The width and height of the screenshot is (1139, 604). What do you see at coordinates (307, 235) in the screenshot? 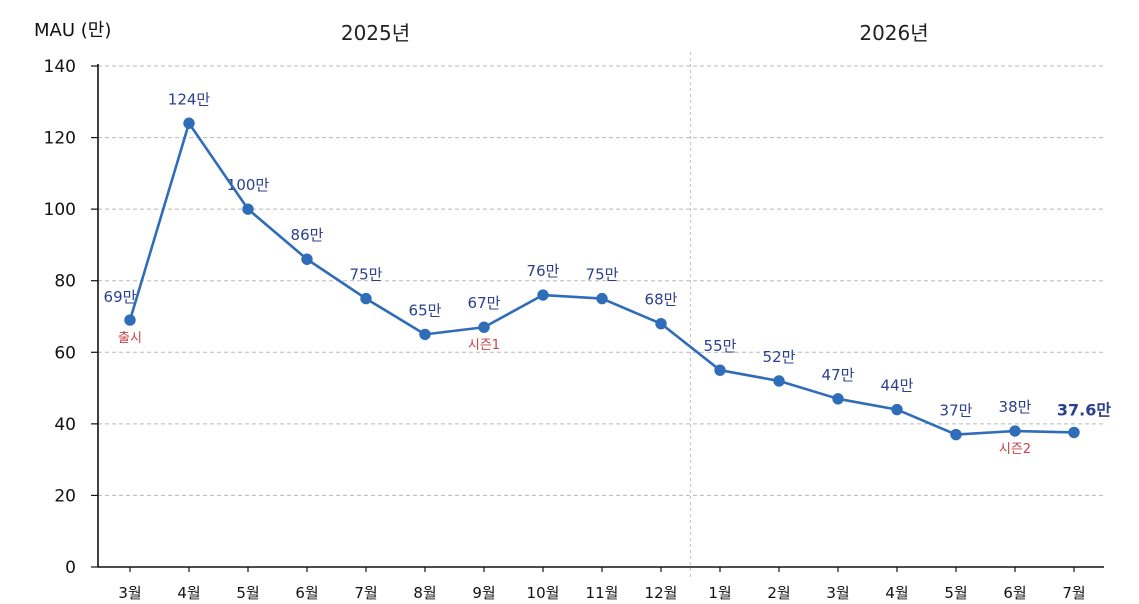
I see `data-label-3: 86만` at bounding box center [307, 235].